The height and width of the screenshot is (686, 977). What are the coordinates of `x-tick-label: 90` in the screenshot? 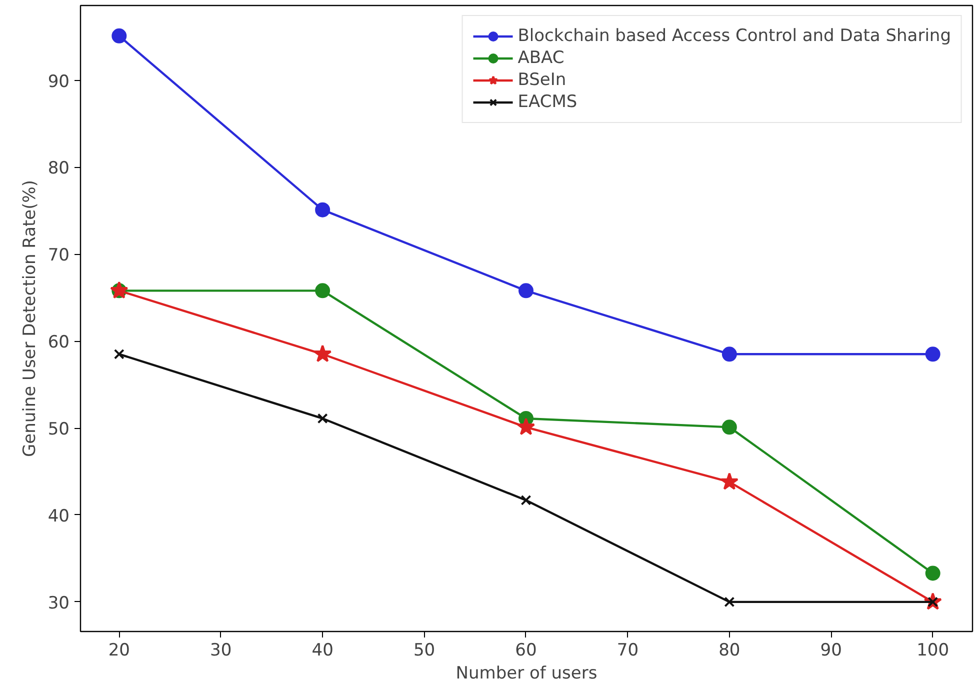 It's located at (831, 650).